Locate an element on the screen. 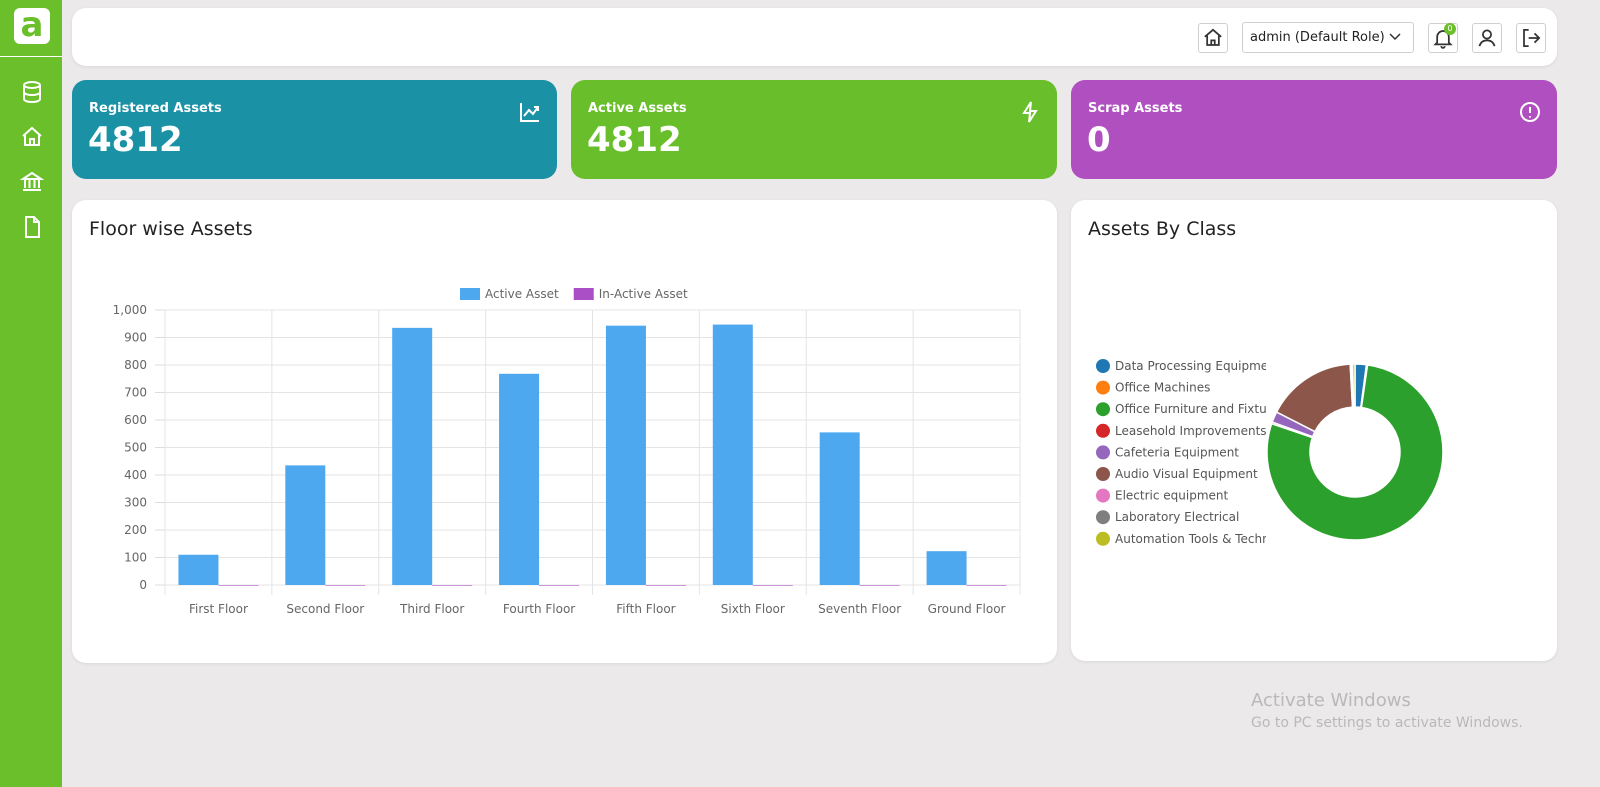  x-tick-label: Sixth Floor is located at coordinates (753, 609).